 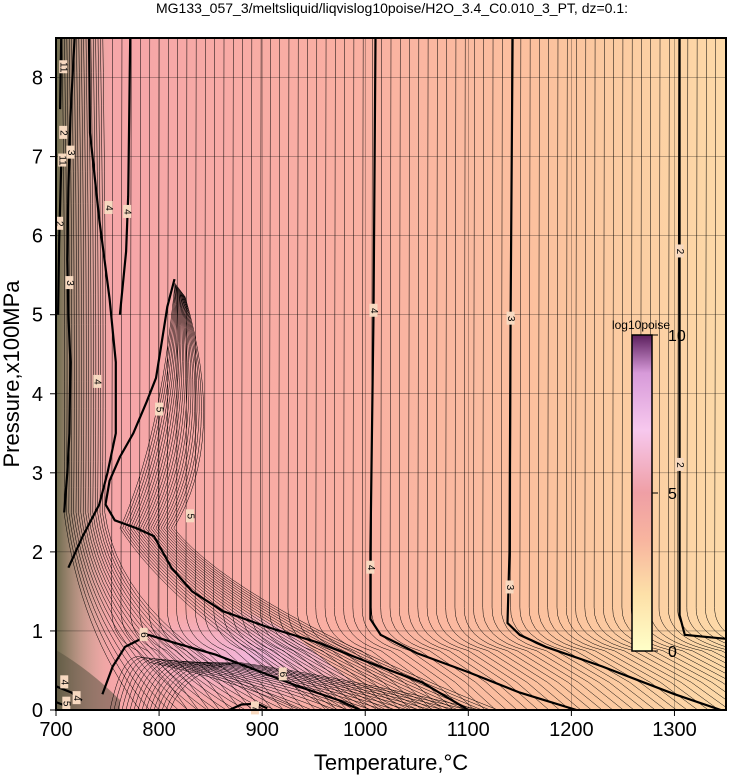 I want to click on y-tick-label: 0, so click(x=37, y=711).